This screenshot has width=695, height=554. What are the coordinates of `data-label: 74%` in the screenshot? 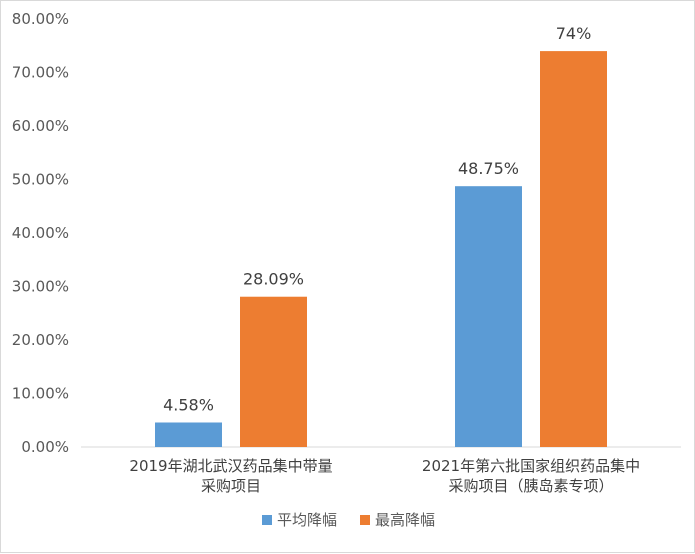 It's located at (574, 33).